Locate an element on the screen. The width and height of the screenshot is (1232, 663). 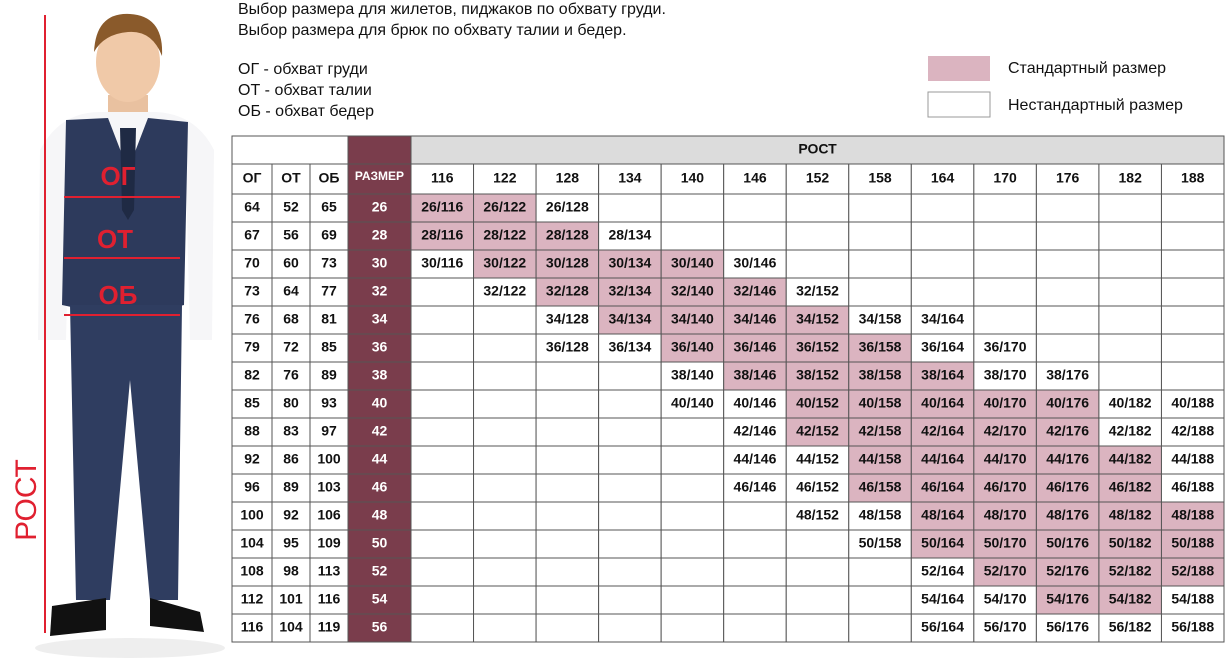
size-code: 40/140 is located at coordinates (692, 403).